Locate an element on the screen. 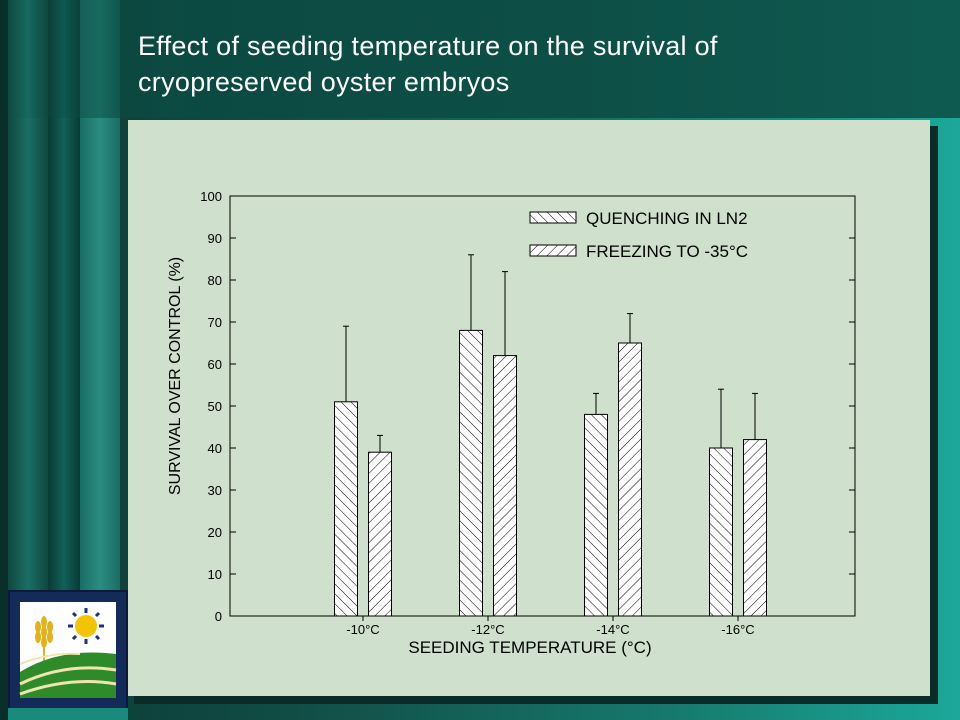 This screenshot has height=720, width=960. y-tick-label: 10 is located at coordinates (215, 574).